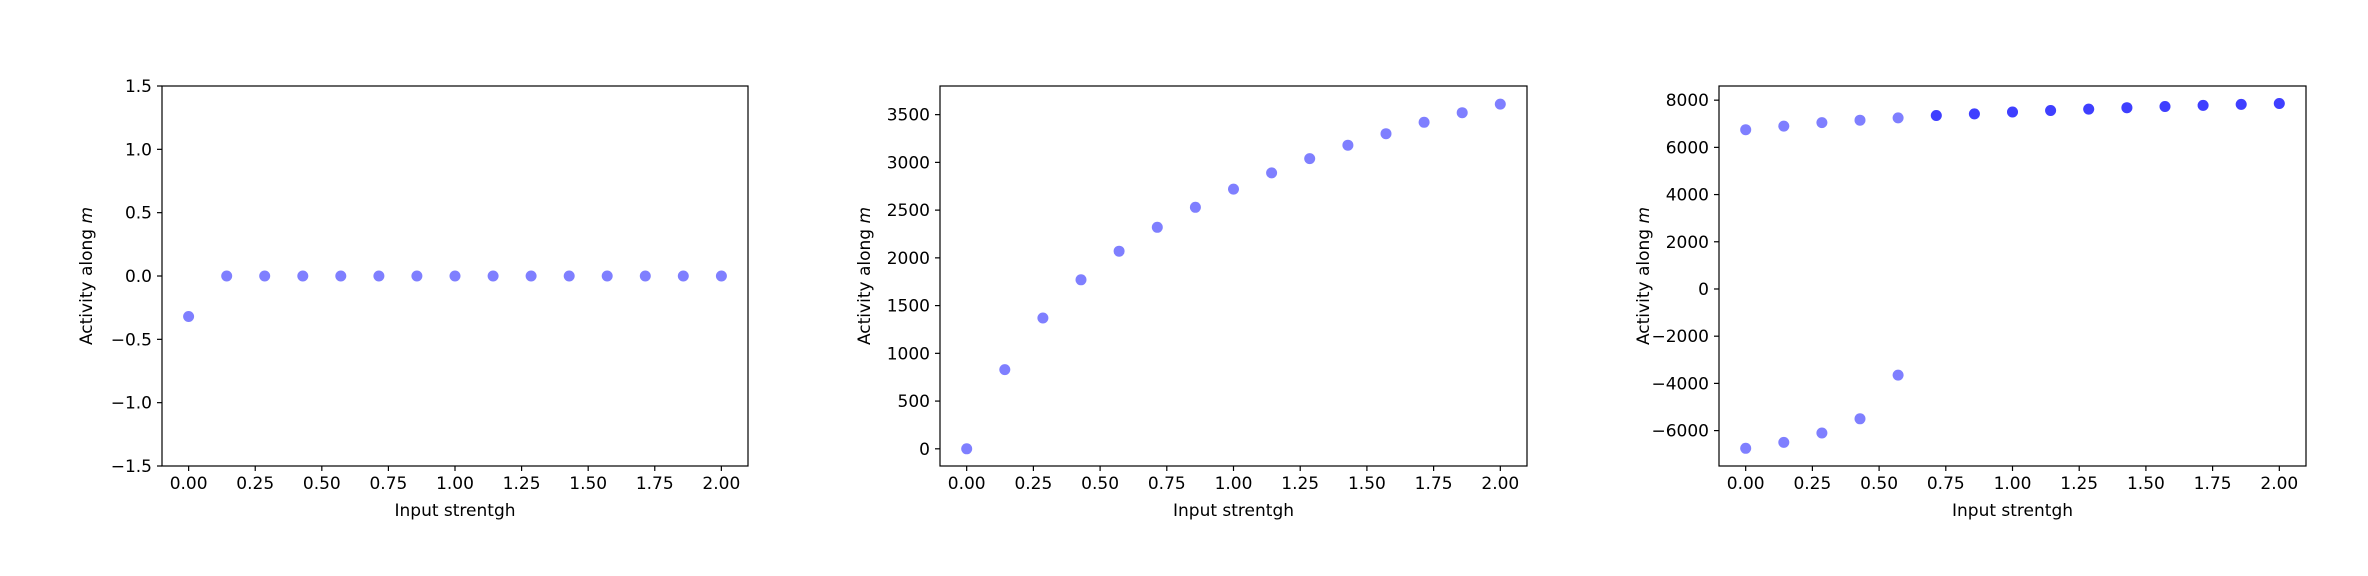 The width and height of the screenshot is (2368, 576). What do you see at coordinates (138, 150) in the screenshot?
I see `y-tick-label: 1.0` at bounding box center [138, 150].